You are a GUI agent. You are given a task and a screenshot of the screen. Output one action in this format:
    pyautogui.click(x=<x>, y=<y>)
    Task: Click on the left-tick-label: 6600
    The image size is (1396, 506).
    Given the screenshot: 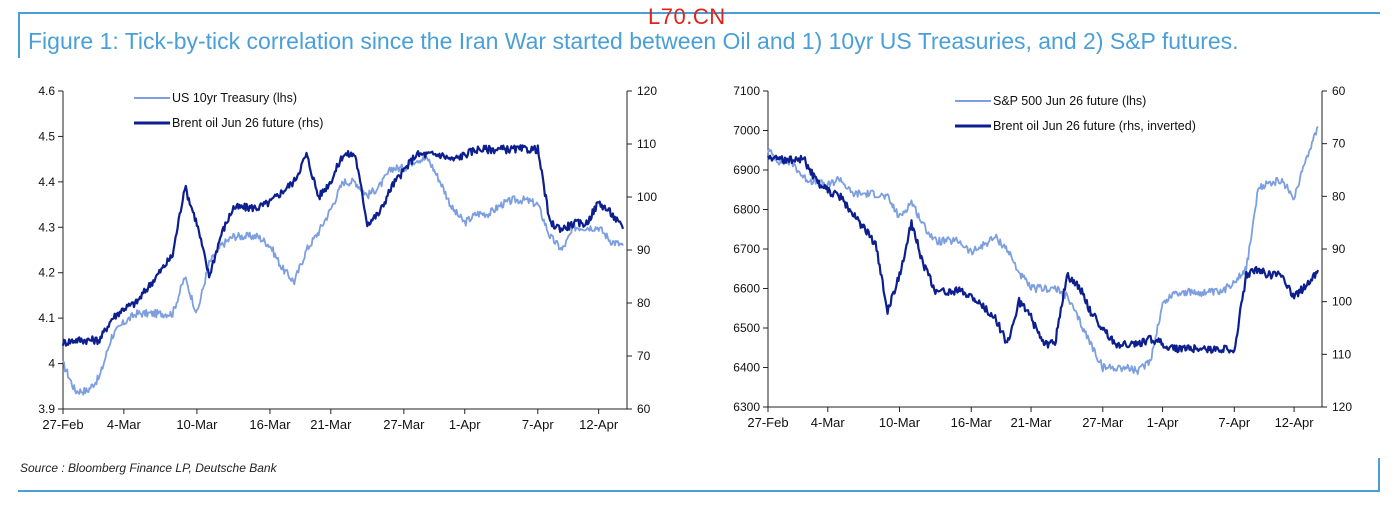 What is the action you would take?
    pyautogui.click(x=746, y=289)
    